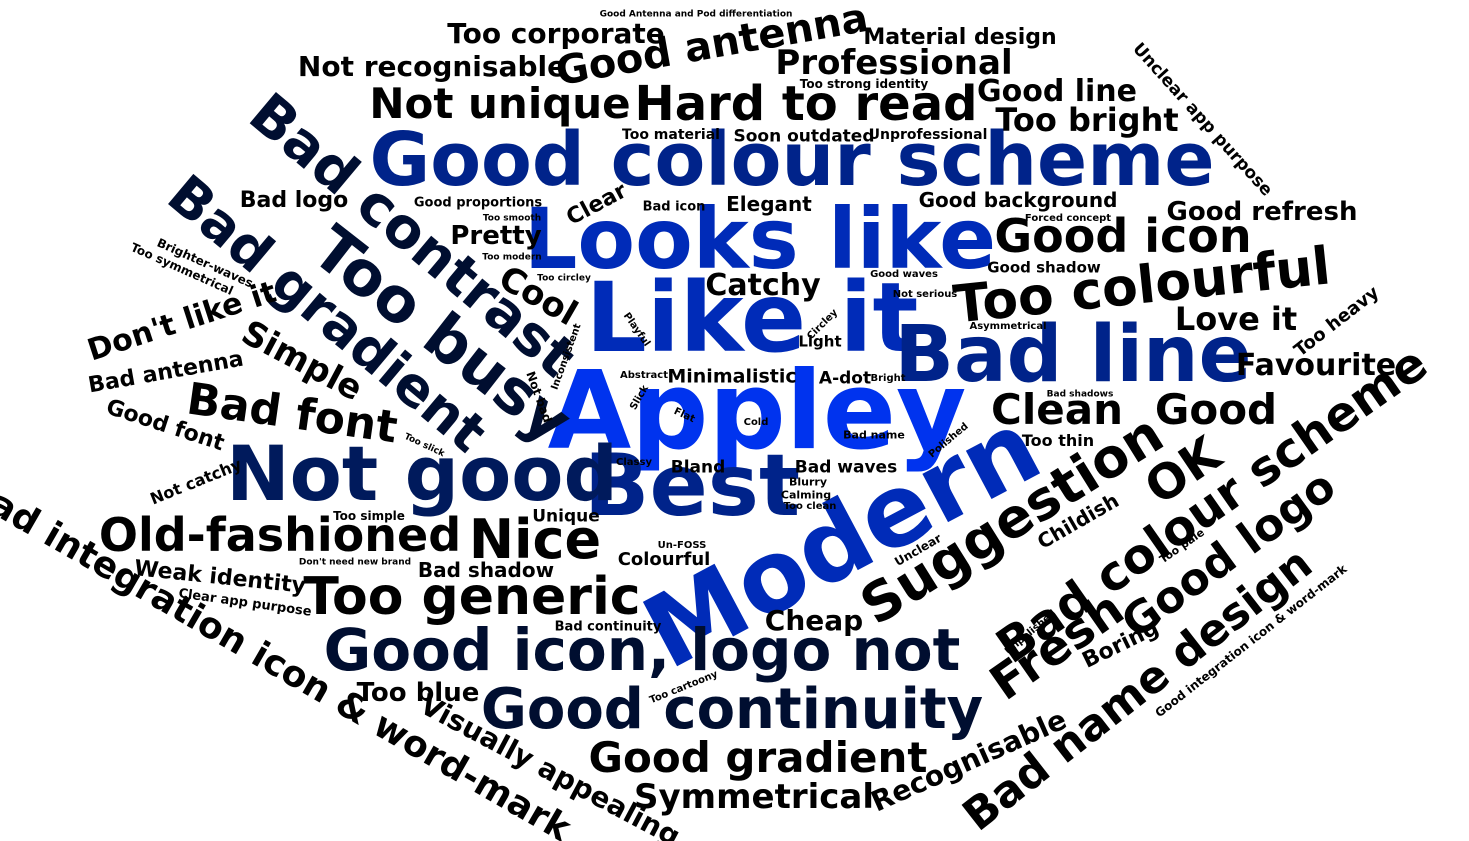  What do you see at coordinates (864, 84) in the screenshot?
I see `word-too-strong-identity: Too strong identity` at bounding box center [864, 84].